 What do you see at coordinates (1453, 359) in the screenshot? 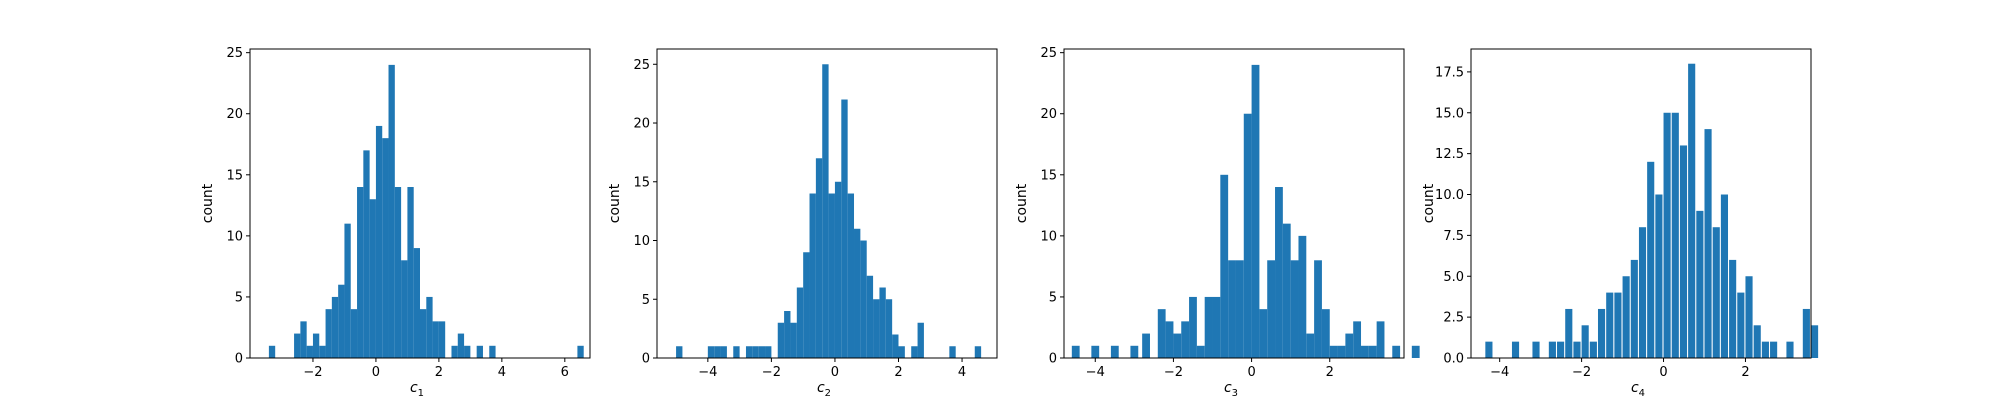
I see `y-tick-label: 0.0` at bounding box center [1453, 359].